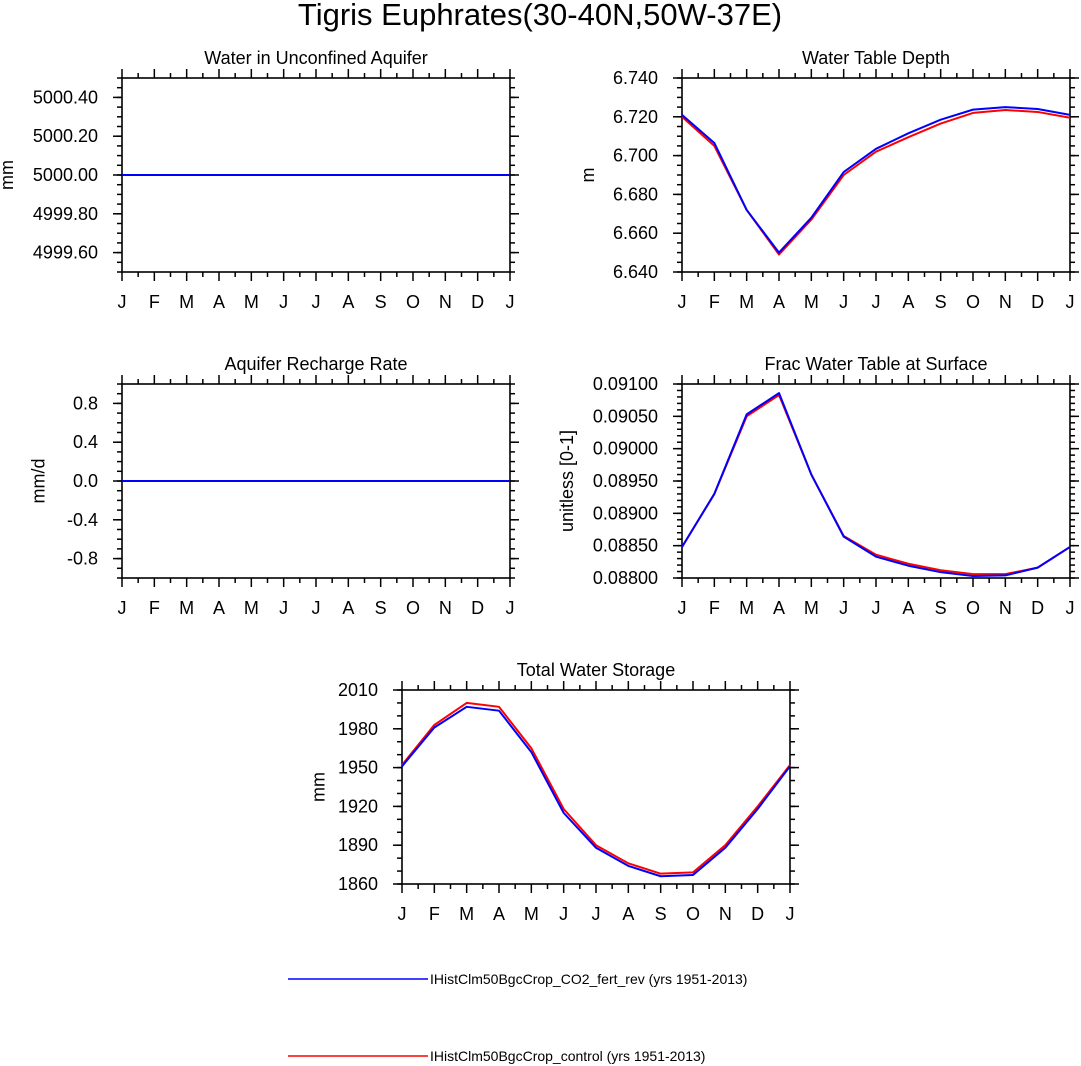 The image size is (1081, 1066). Describe the element at coordinates (540, 16) in the screenshot. I see `figure-title: Tigris Euphrates(30-40N,50W-37E)` at that location.